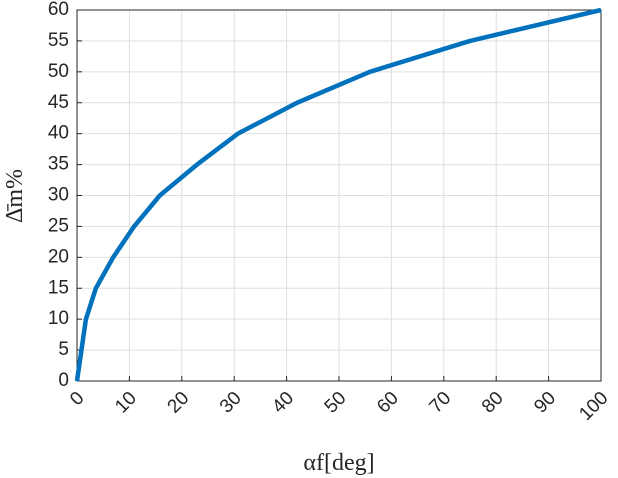 This screenshot has width=618, height=478. What do you see at coordinates (58, 256) in the screenshot?
I see `y-tick-label: 20` at bounding box center [58, 256].